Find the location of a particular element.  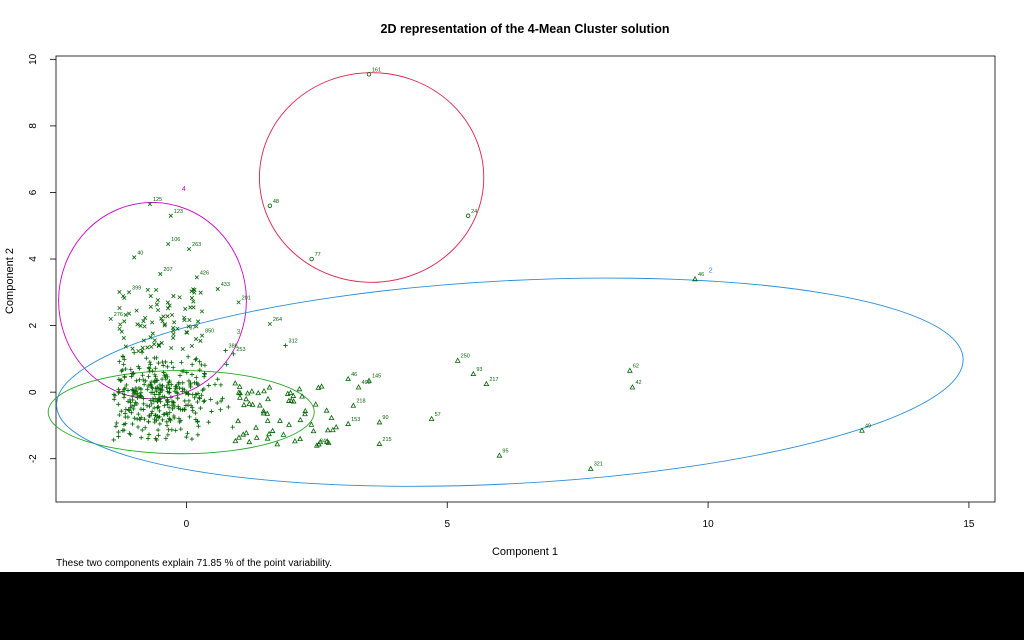

point-label: 123 is located at coordinates (178, 212).